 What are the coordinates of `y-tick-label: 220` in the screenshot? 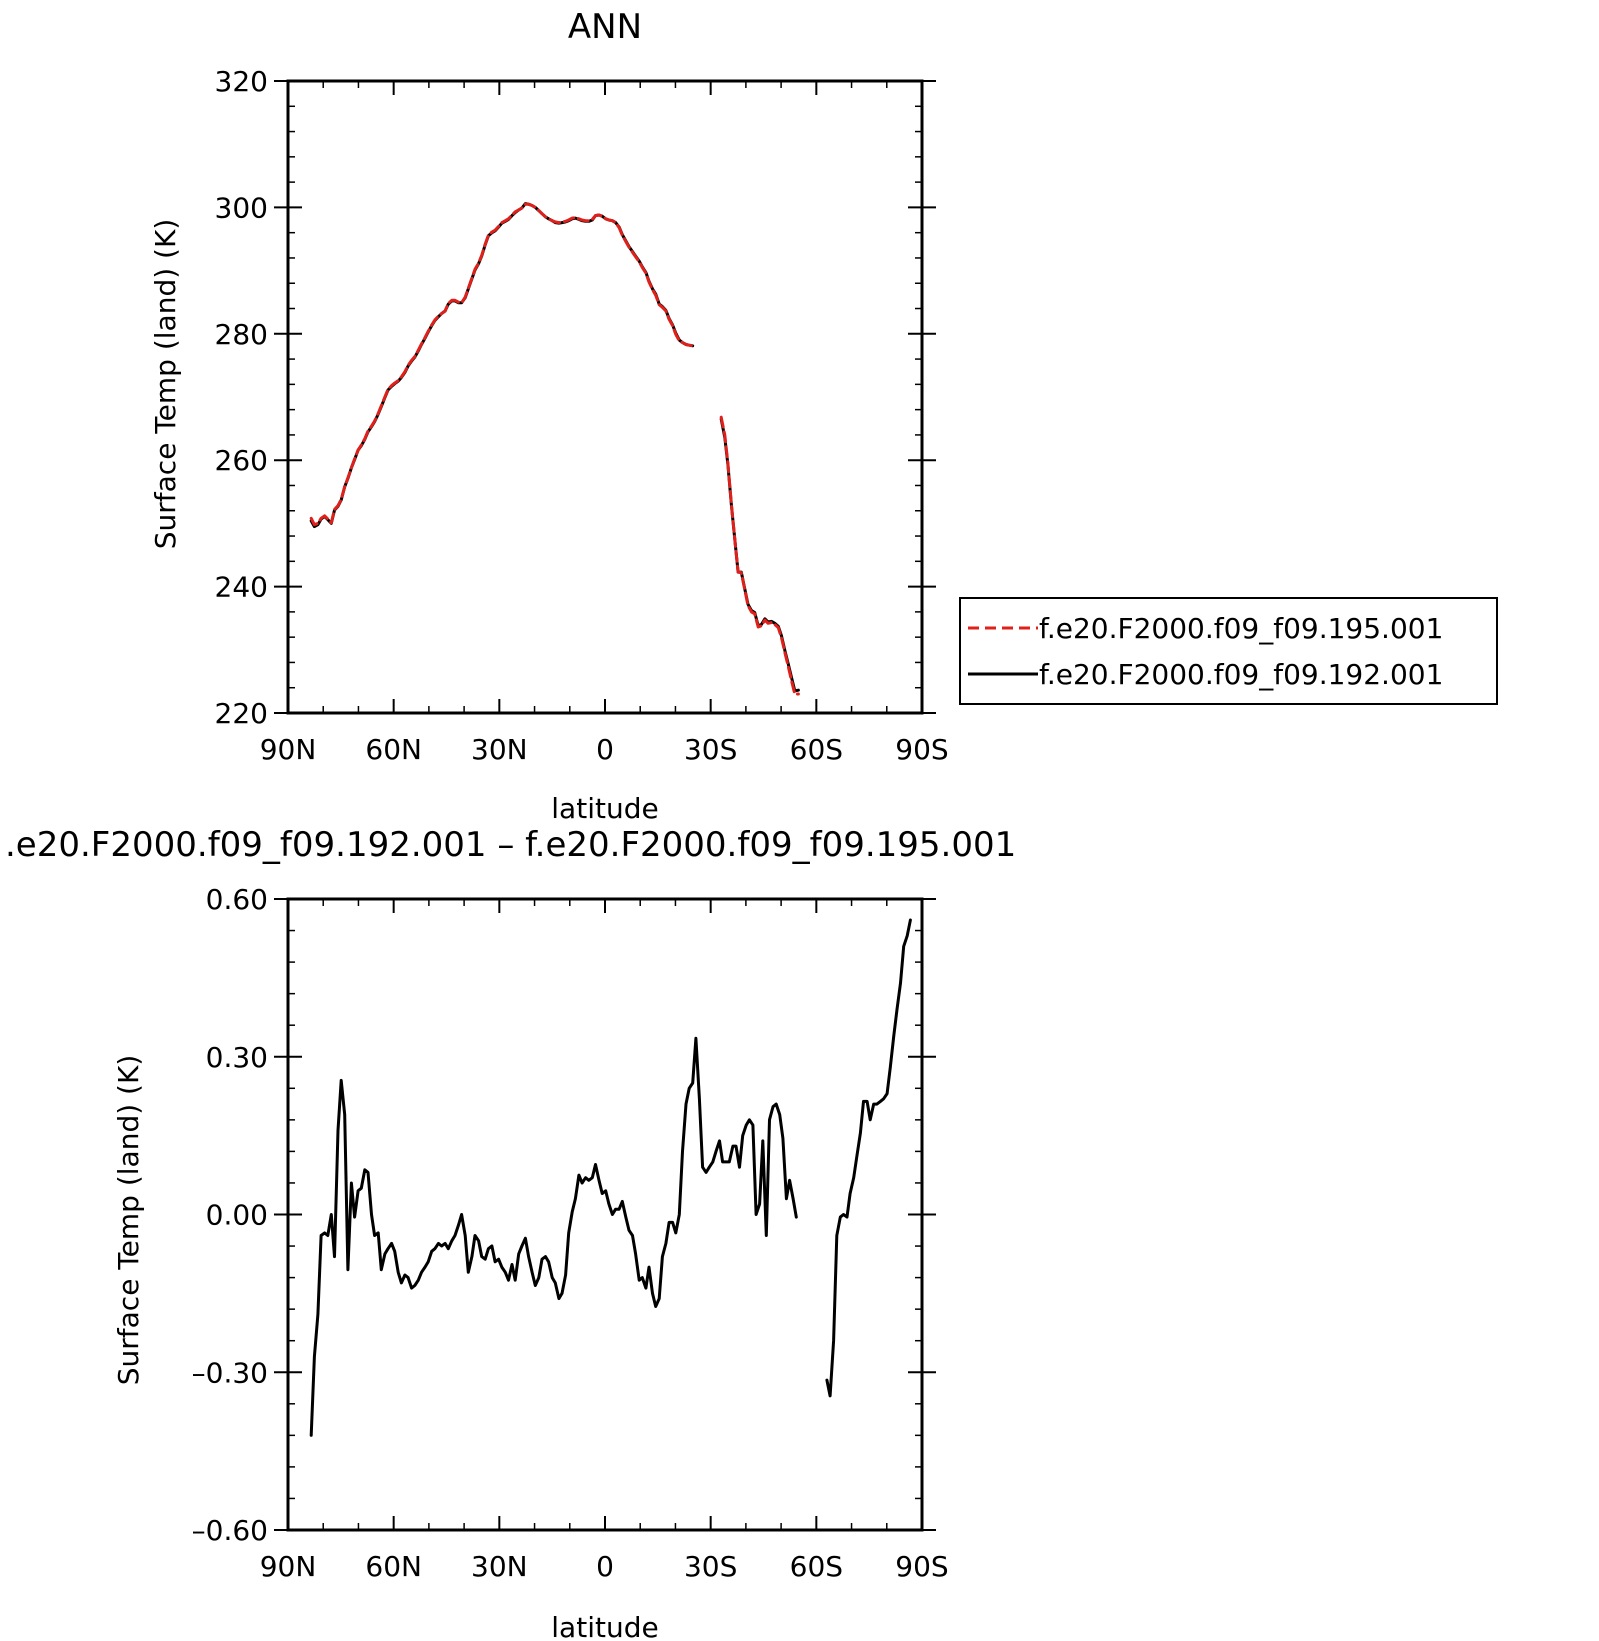 It's located at (241, 713).